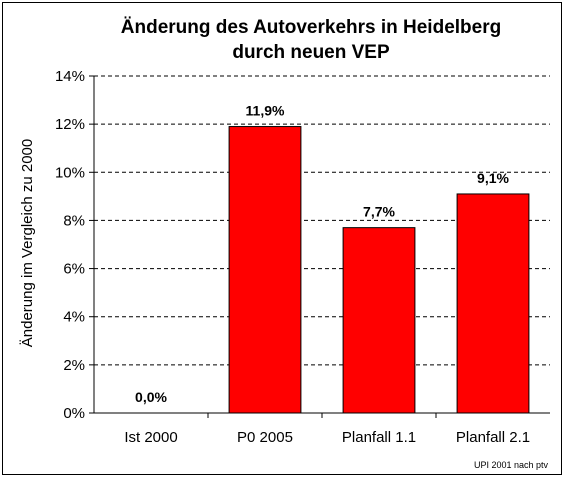 The height and width of the screenshot is (479, 566). What do you see at coordinates (74, 269) in the screenshot?
I see `y-tick-label: 6%` at bounding box center [74, 269].